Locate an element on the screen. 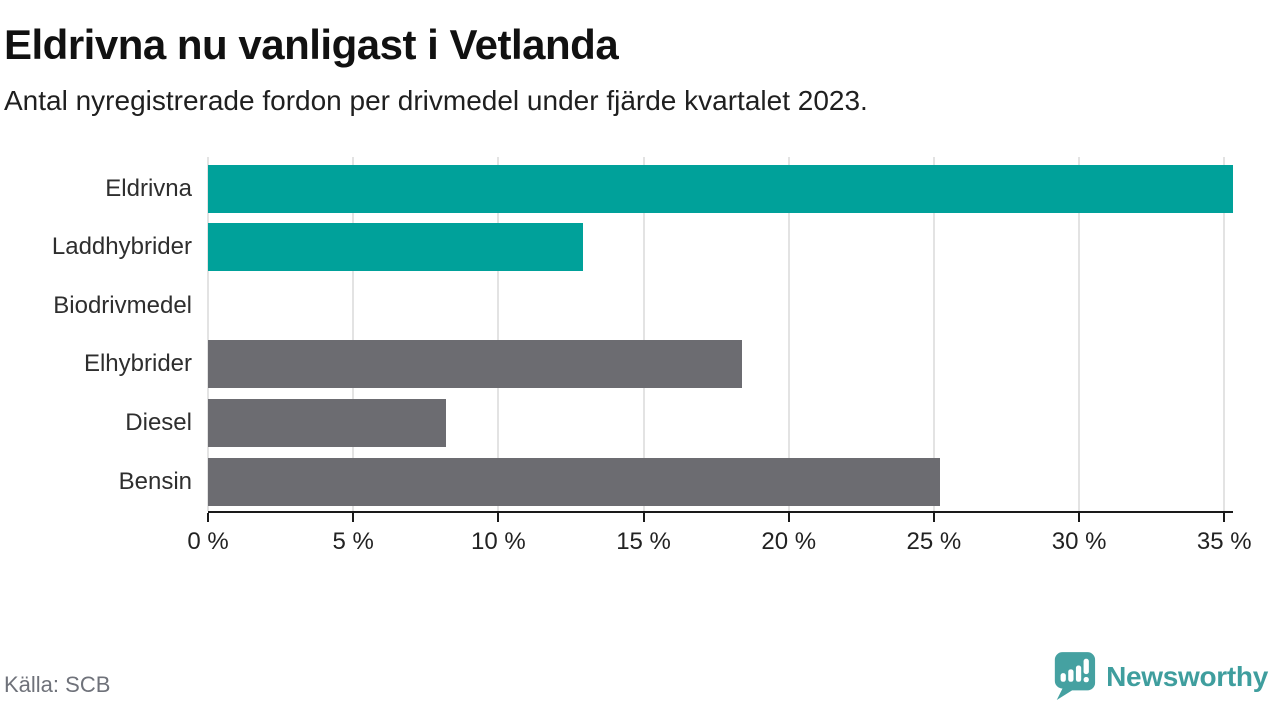 The image size is (1280, 720). category-label: Bensin is located at coordinates (155, 481).